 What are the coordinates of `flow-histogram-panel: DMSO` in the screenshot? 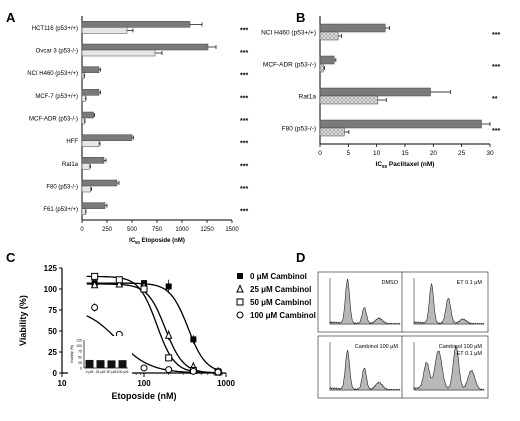 It's located at (361, 302).